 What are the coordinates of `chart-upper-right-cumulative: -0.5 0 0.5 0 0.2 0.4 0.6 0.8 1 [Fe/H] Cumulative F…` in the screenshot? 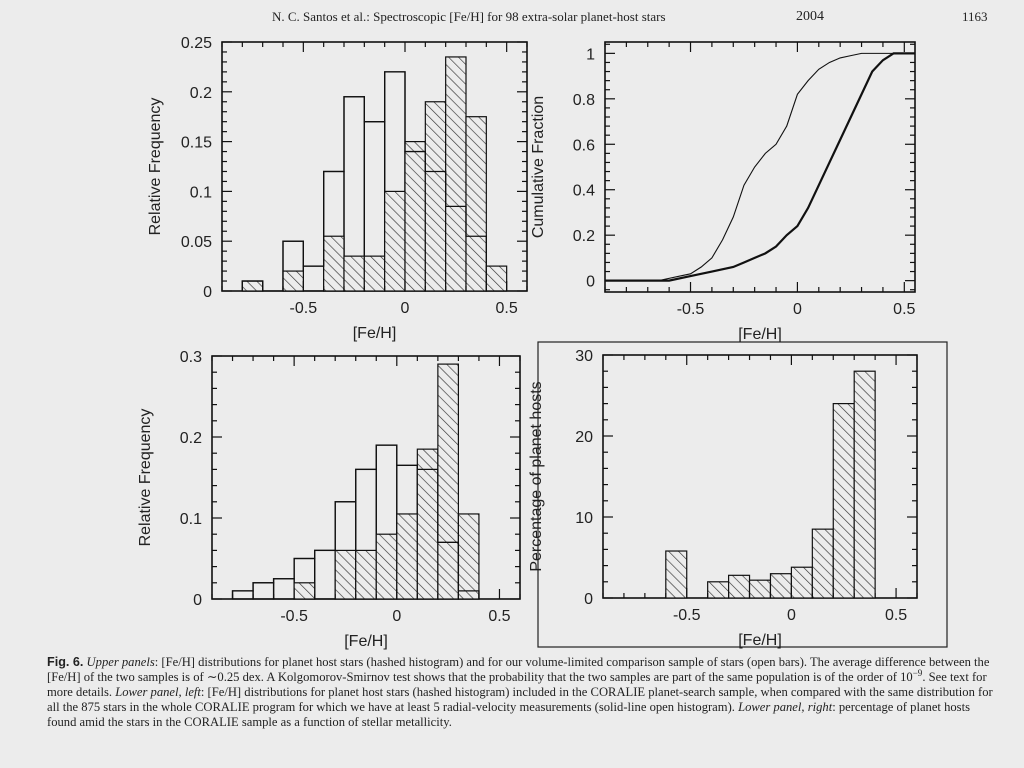 It's located at (723, 192).